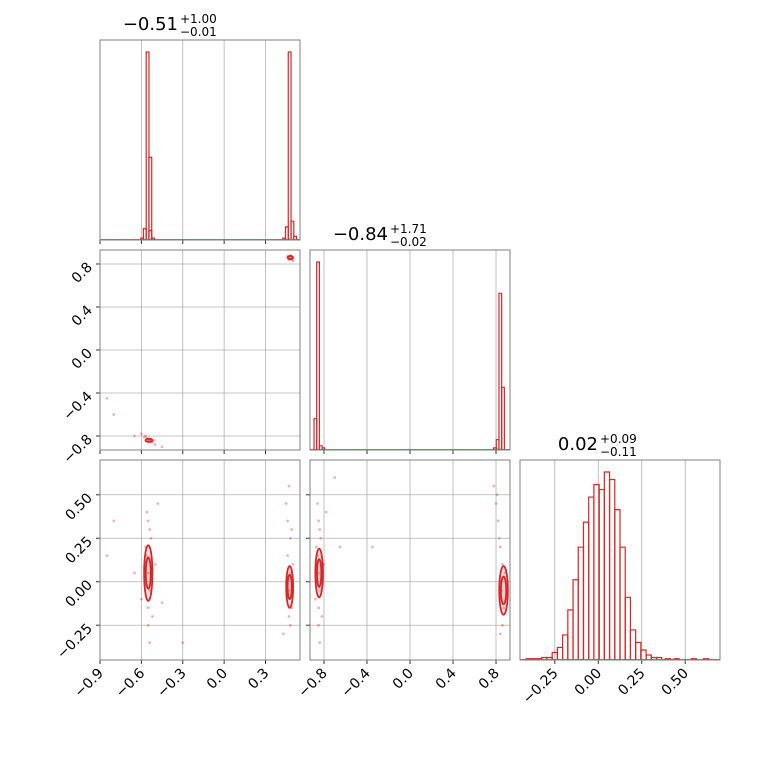 Image resolution: width=760 pixels, height=760 pixels. What do you see at coordinates (588, 682) in the screenshot?
I see `hist-2-xtick-label-1: 0.00` at bounding box center [588, 682].